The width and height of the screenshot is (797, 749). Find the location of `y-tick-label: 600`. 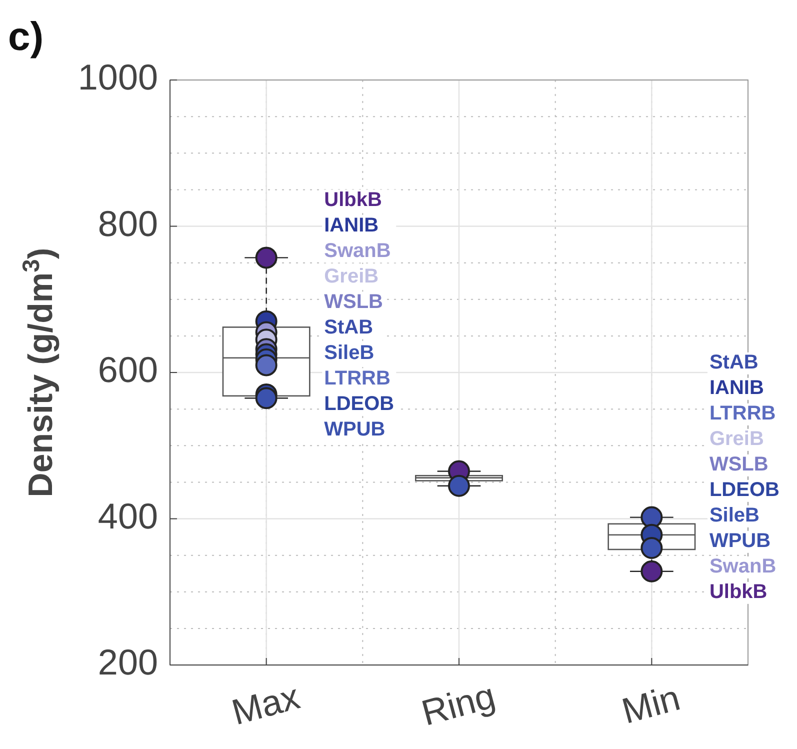

y-tick-label: 600 is located at coordinates (128, 369).